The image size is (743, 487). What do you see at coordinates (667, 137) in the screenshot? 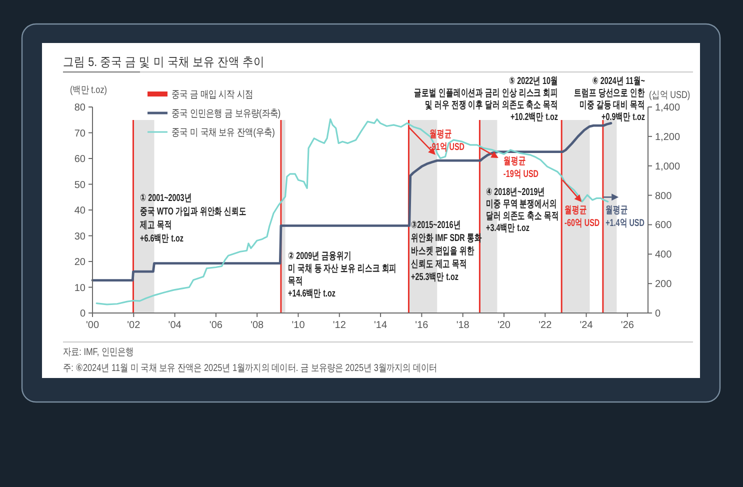
I see `y2-tick-label: 1,200` at bounding box center [667, 137].